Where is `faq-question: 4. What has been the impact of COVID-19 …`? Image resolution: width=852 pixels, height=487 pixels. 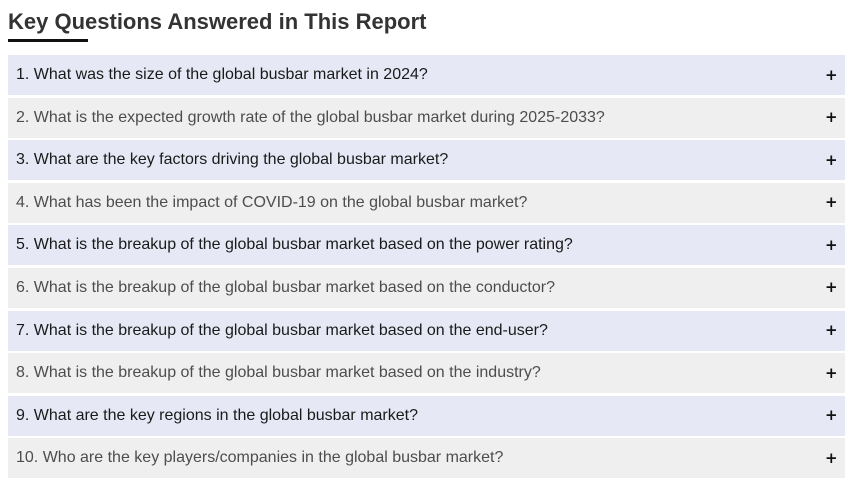 faq-question: 4. What has been the impact of COVID-19 … is located at coordinates (272, 202).